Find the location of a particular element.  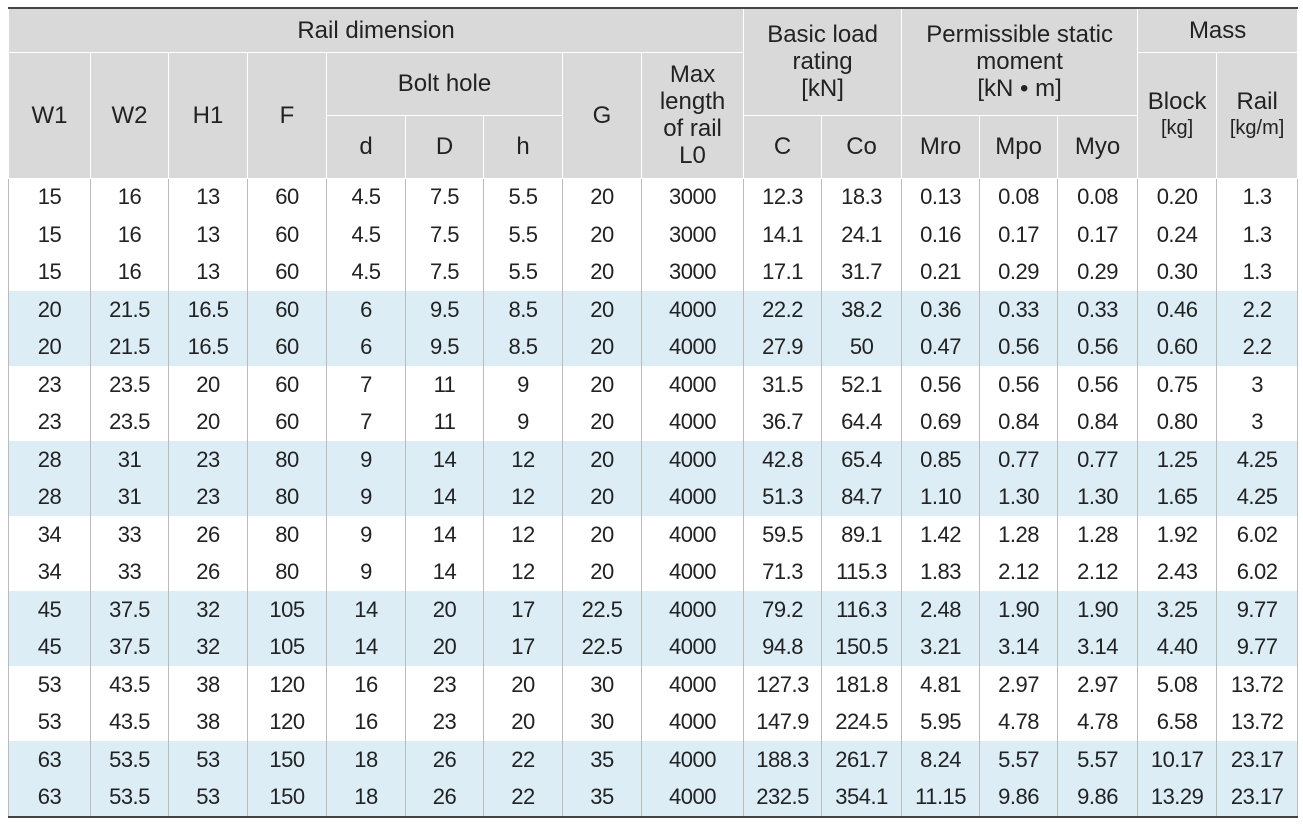

table-cell: 1.83 is located at coordinates (941, 572).